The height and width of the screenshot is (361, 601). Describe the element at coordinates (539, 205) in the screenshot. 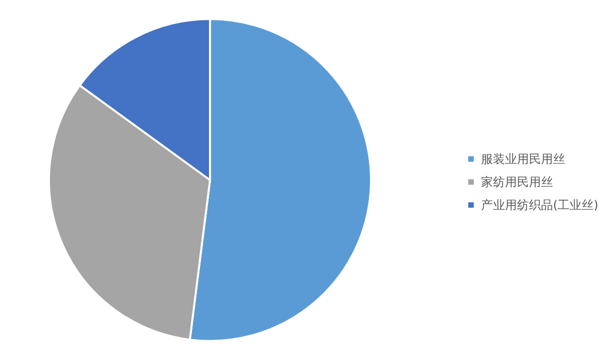

I see `legend-label: 产业用纺织品(工业丝)` at that location.